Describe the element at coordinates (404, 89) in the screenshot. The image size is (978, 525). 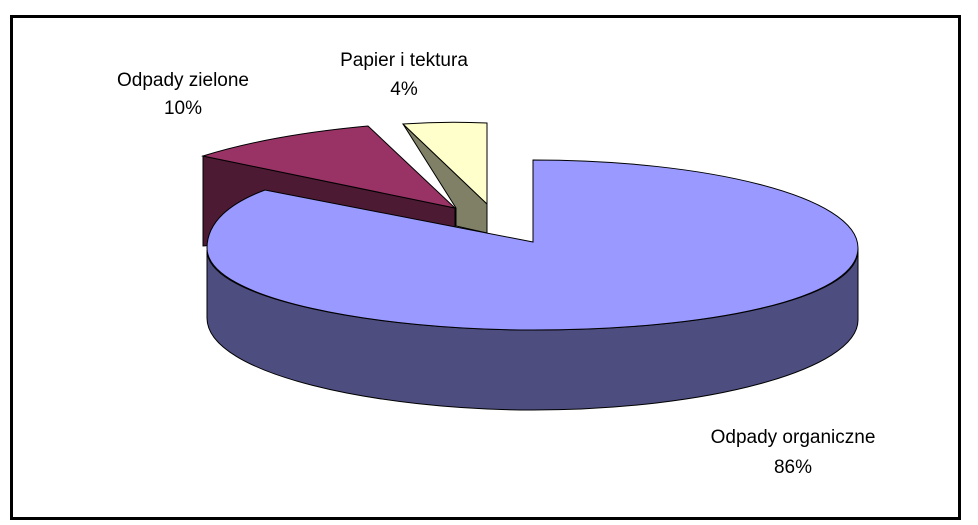
I see `label-value-papier-i-tektura: 4%` at that location.